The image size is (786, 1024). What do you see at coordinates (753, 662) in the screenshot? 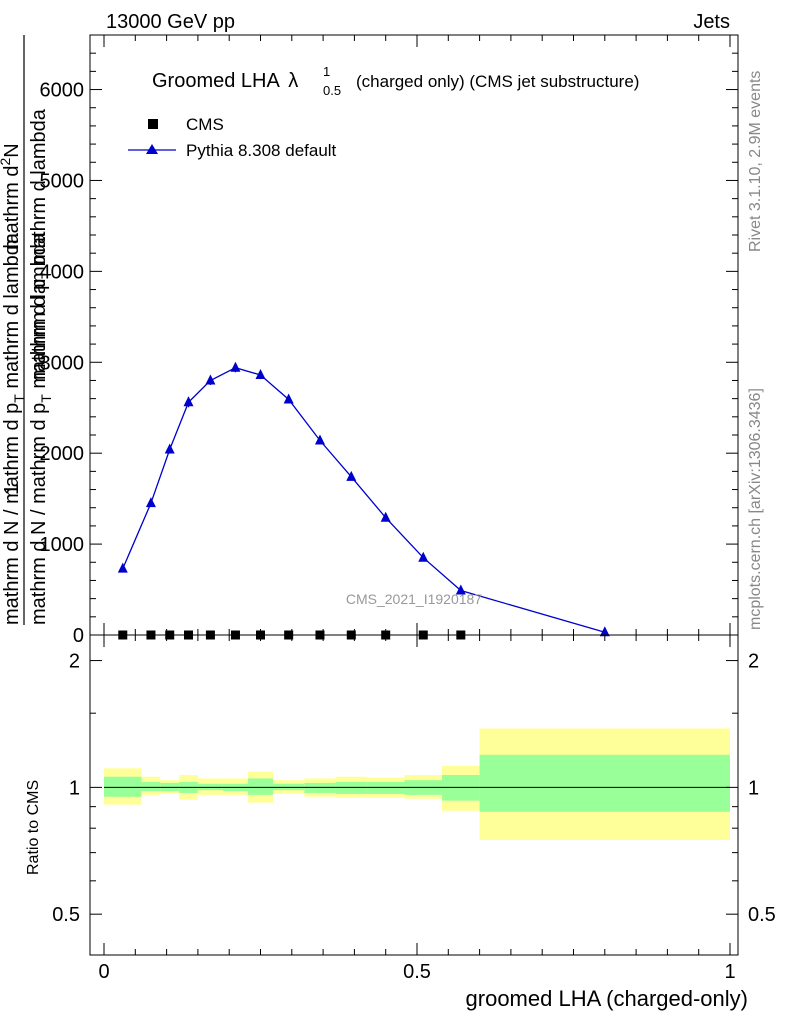
I see `ratio-y-tick-label-right: 2` at bounding box center [753, 662].